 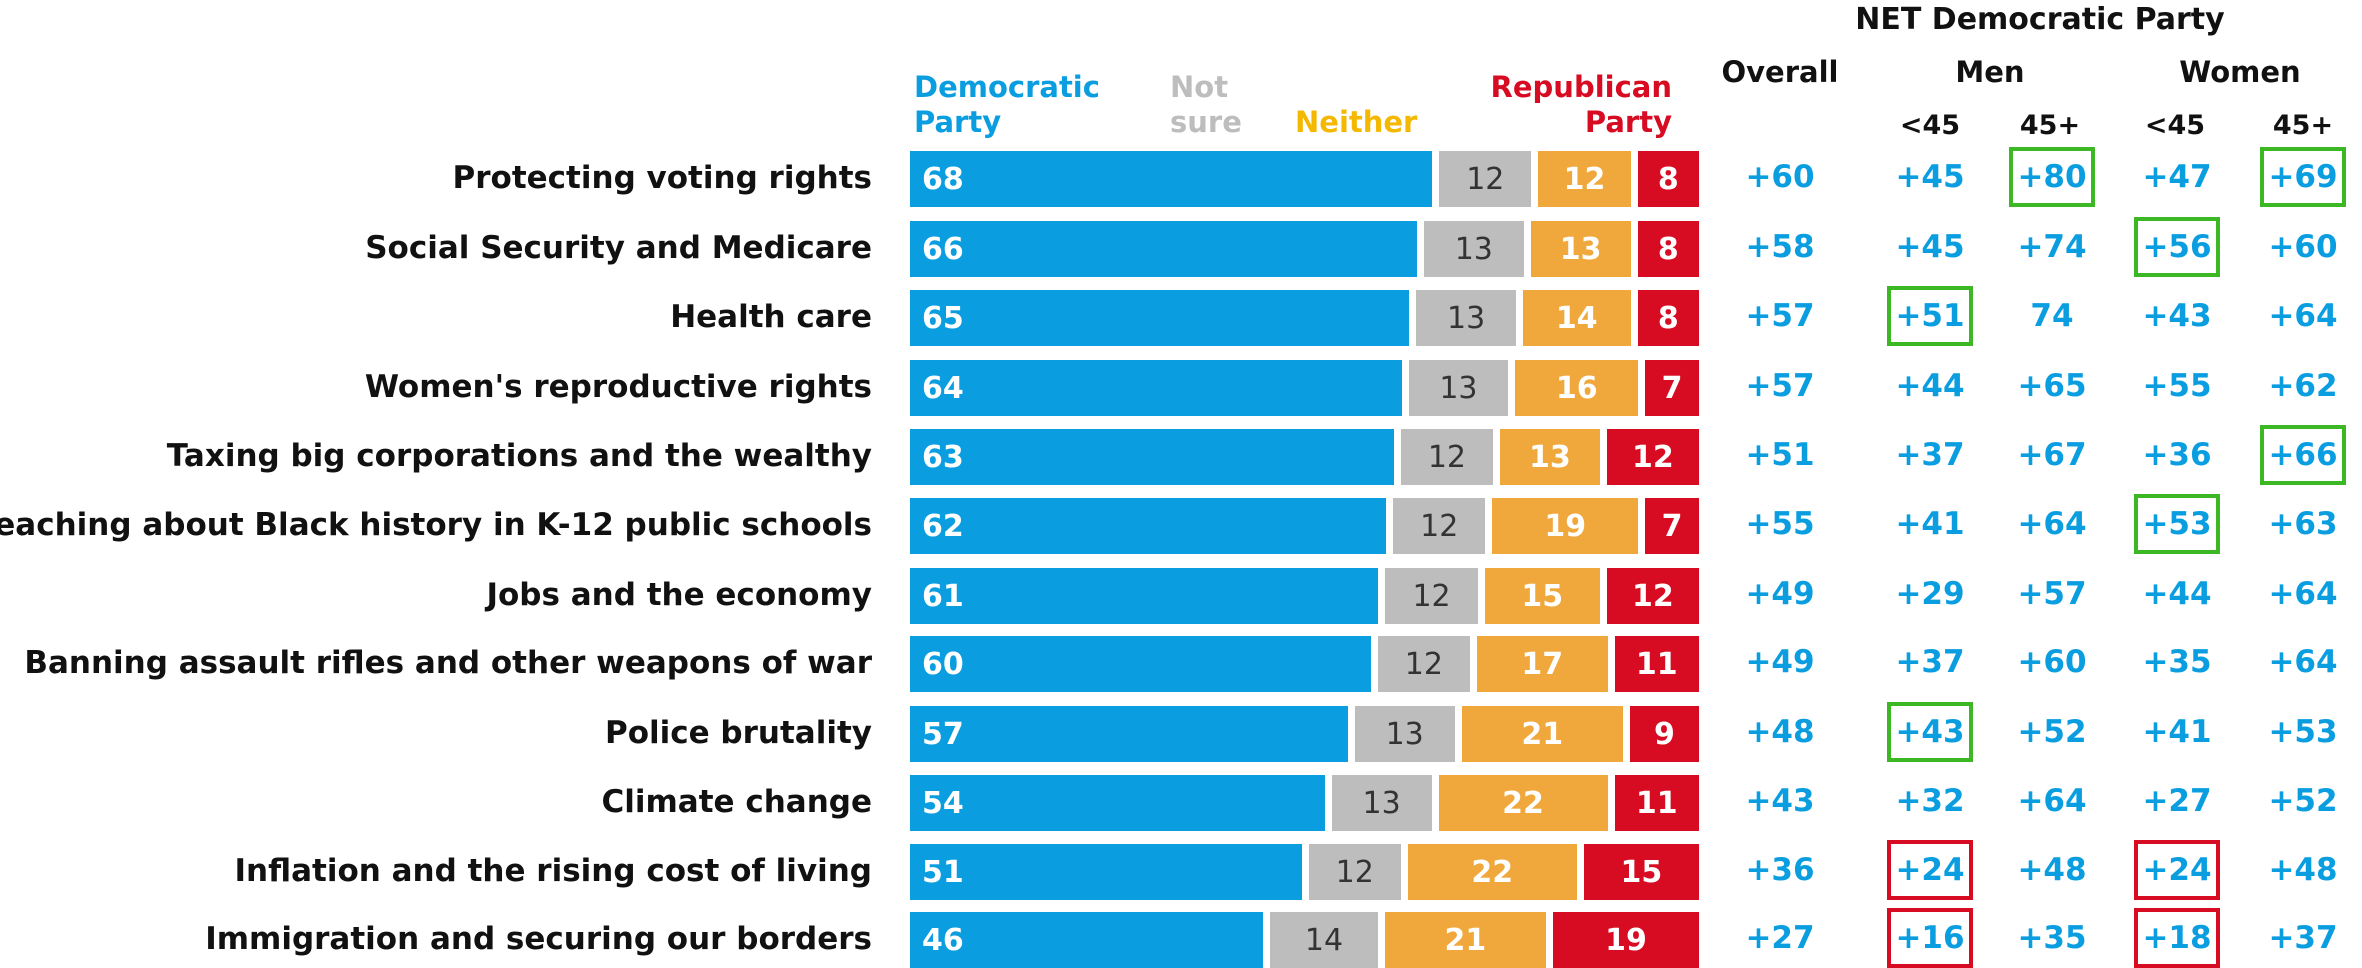 I want to click on bar-value-neither: 12, so click(x=1584, y=179).